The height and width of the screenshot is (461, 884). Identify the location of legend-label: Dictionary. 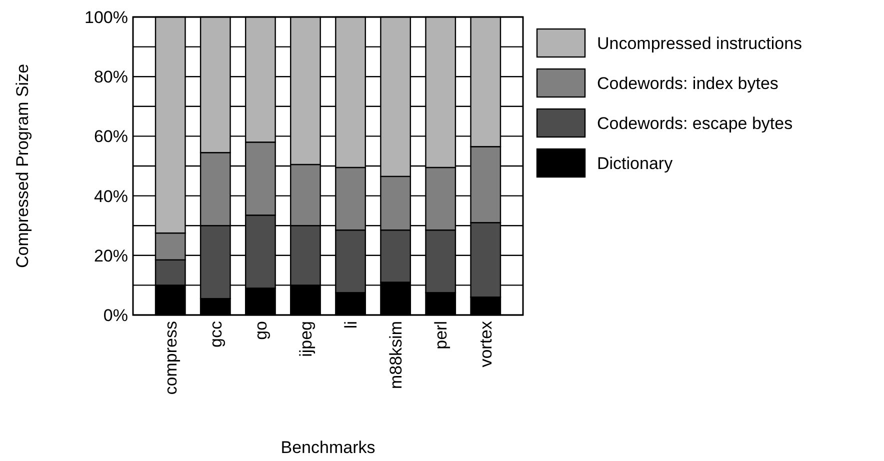
(635, 163).